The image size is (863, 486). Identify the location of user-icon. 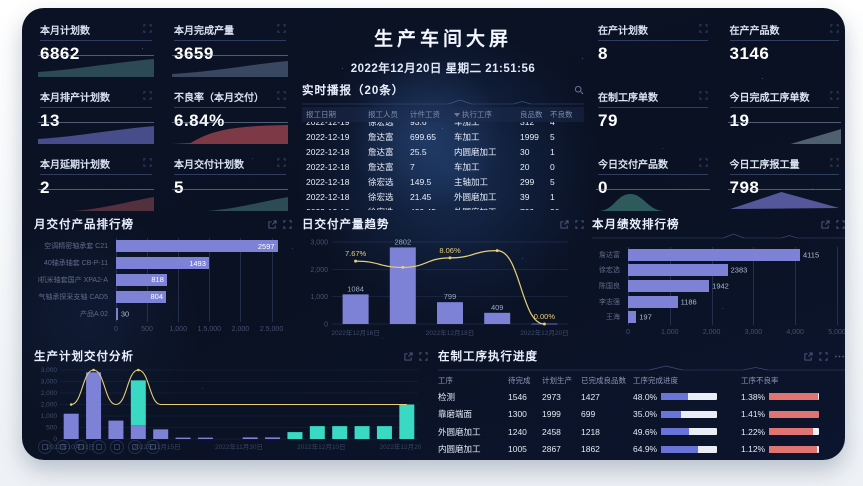
(99, 447).